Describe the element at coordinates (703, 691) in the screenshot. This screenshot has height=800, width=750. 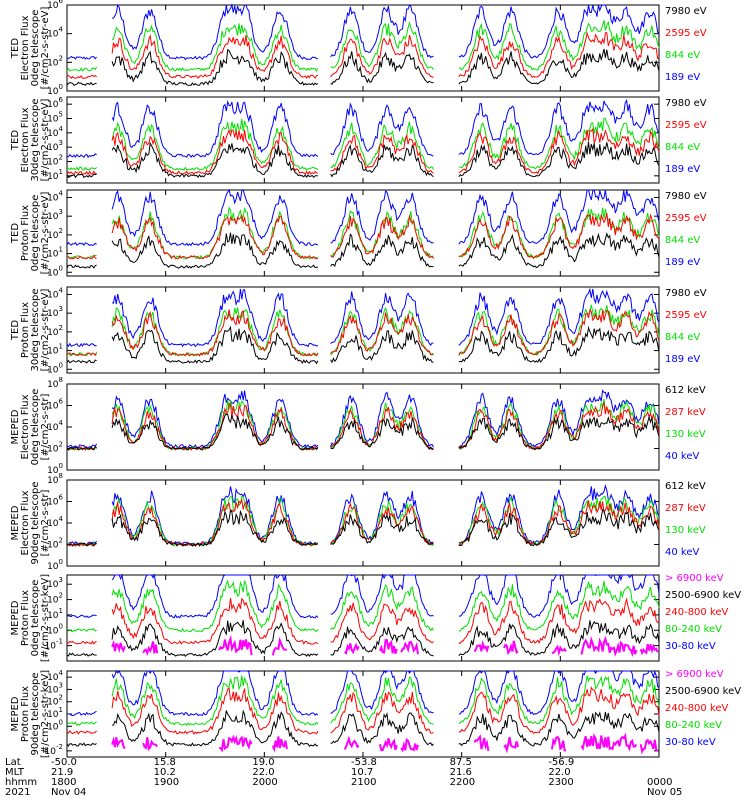
I see `legend-entry: 2500-6900 keV` at that location.